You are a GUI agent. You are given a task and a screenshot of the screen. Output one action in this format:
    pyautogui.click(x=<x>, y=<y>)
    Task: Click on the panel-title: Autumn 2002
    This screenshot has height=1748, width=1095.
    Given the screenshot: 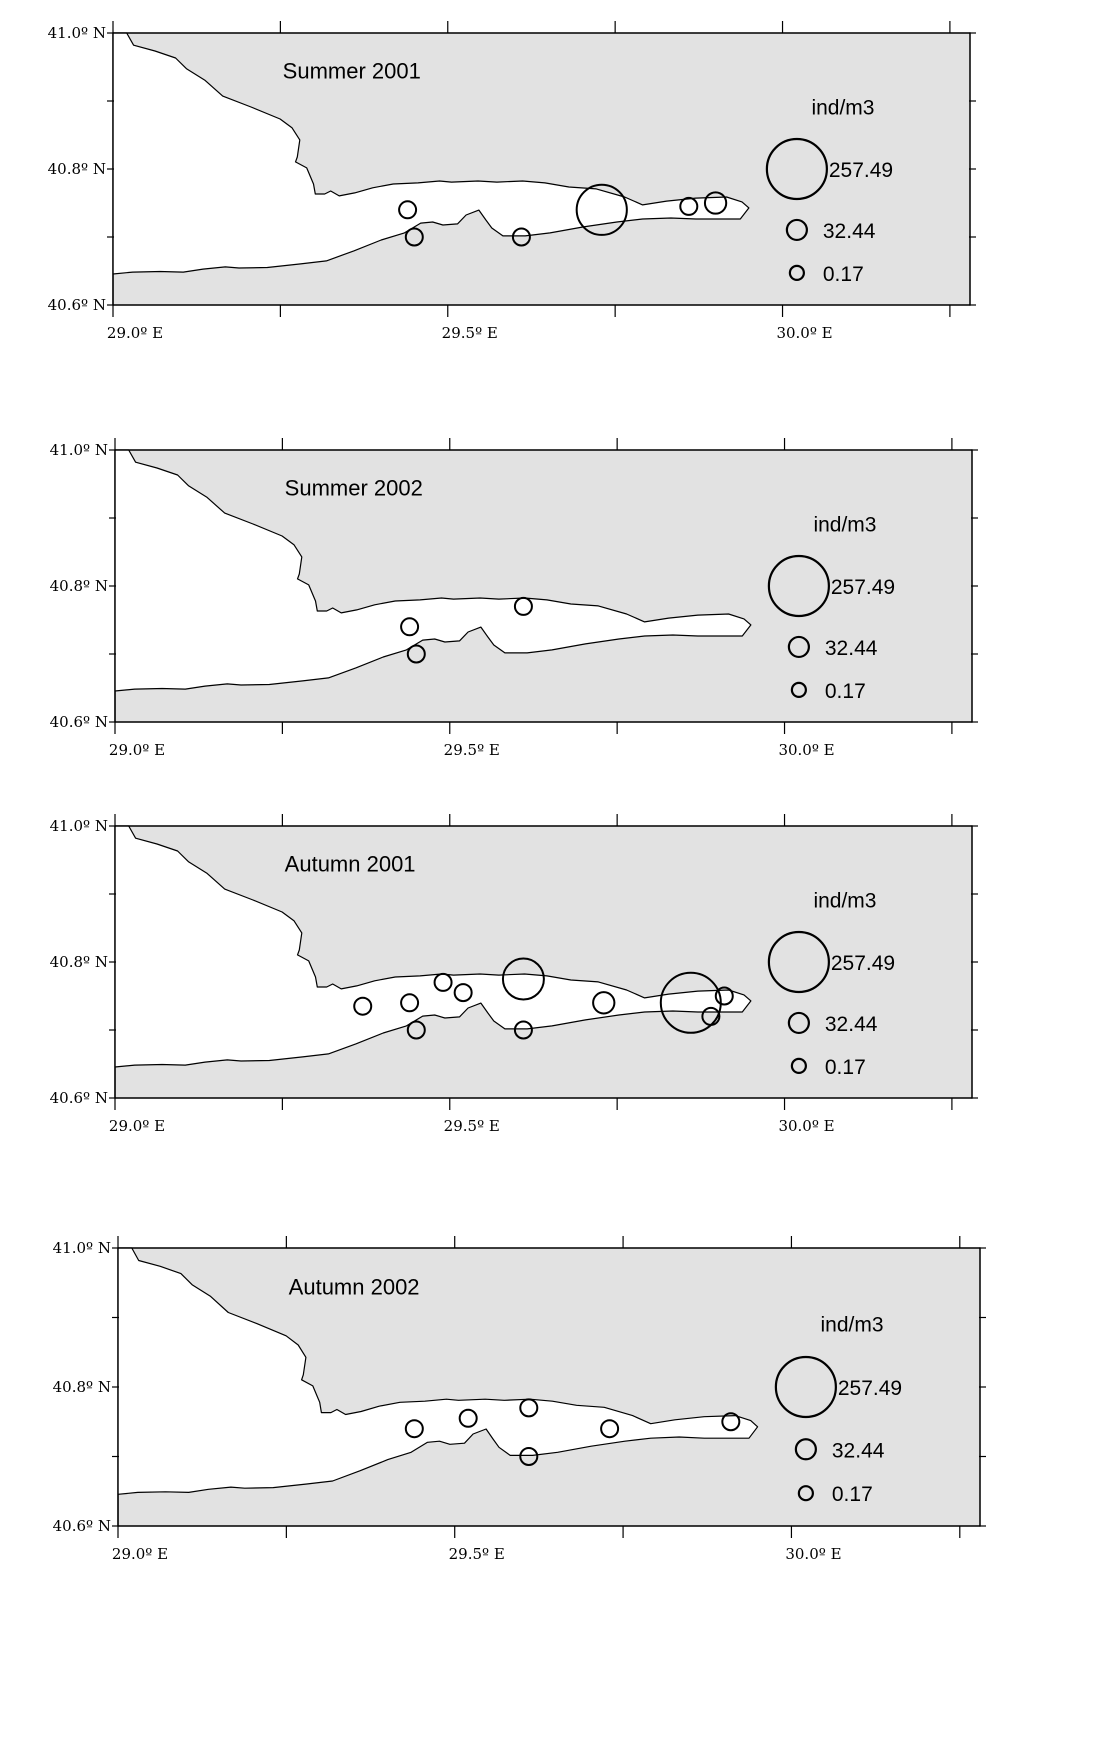 What is the action you would take?
    pyautogui.click(x=354, y=1287)
    